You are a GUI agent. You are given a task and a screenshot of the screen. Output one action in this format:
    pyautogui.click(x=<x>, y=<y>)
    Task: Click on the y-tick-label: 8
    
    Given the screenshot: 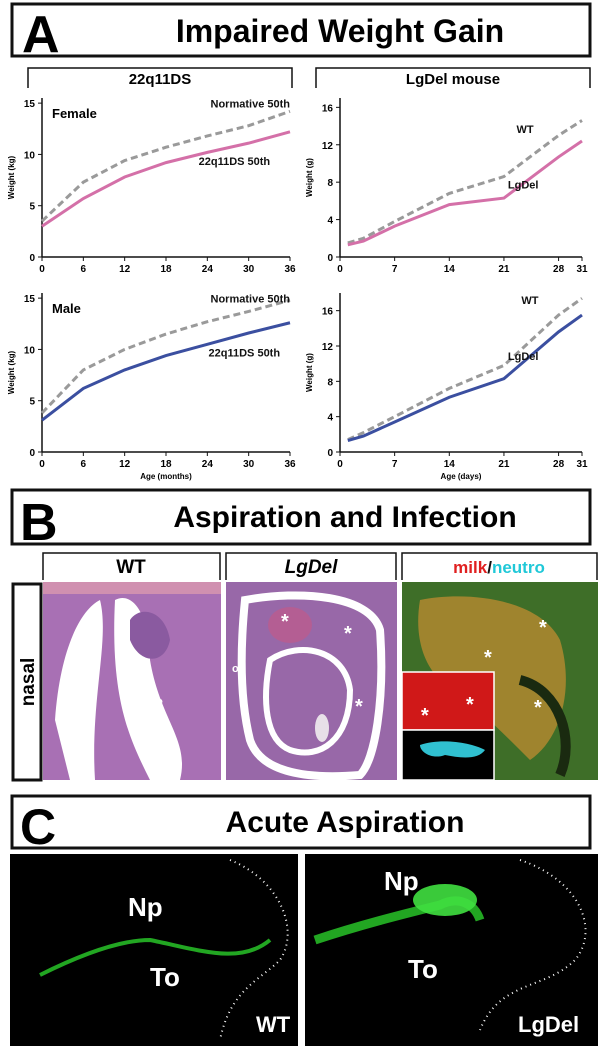 What is the action you would take?
    pyautogui.click(x=330, y=183)
    